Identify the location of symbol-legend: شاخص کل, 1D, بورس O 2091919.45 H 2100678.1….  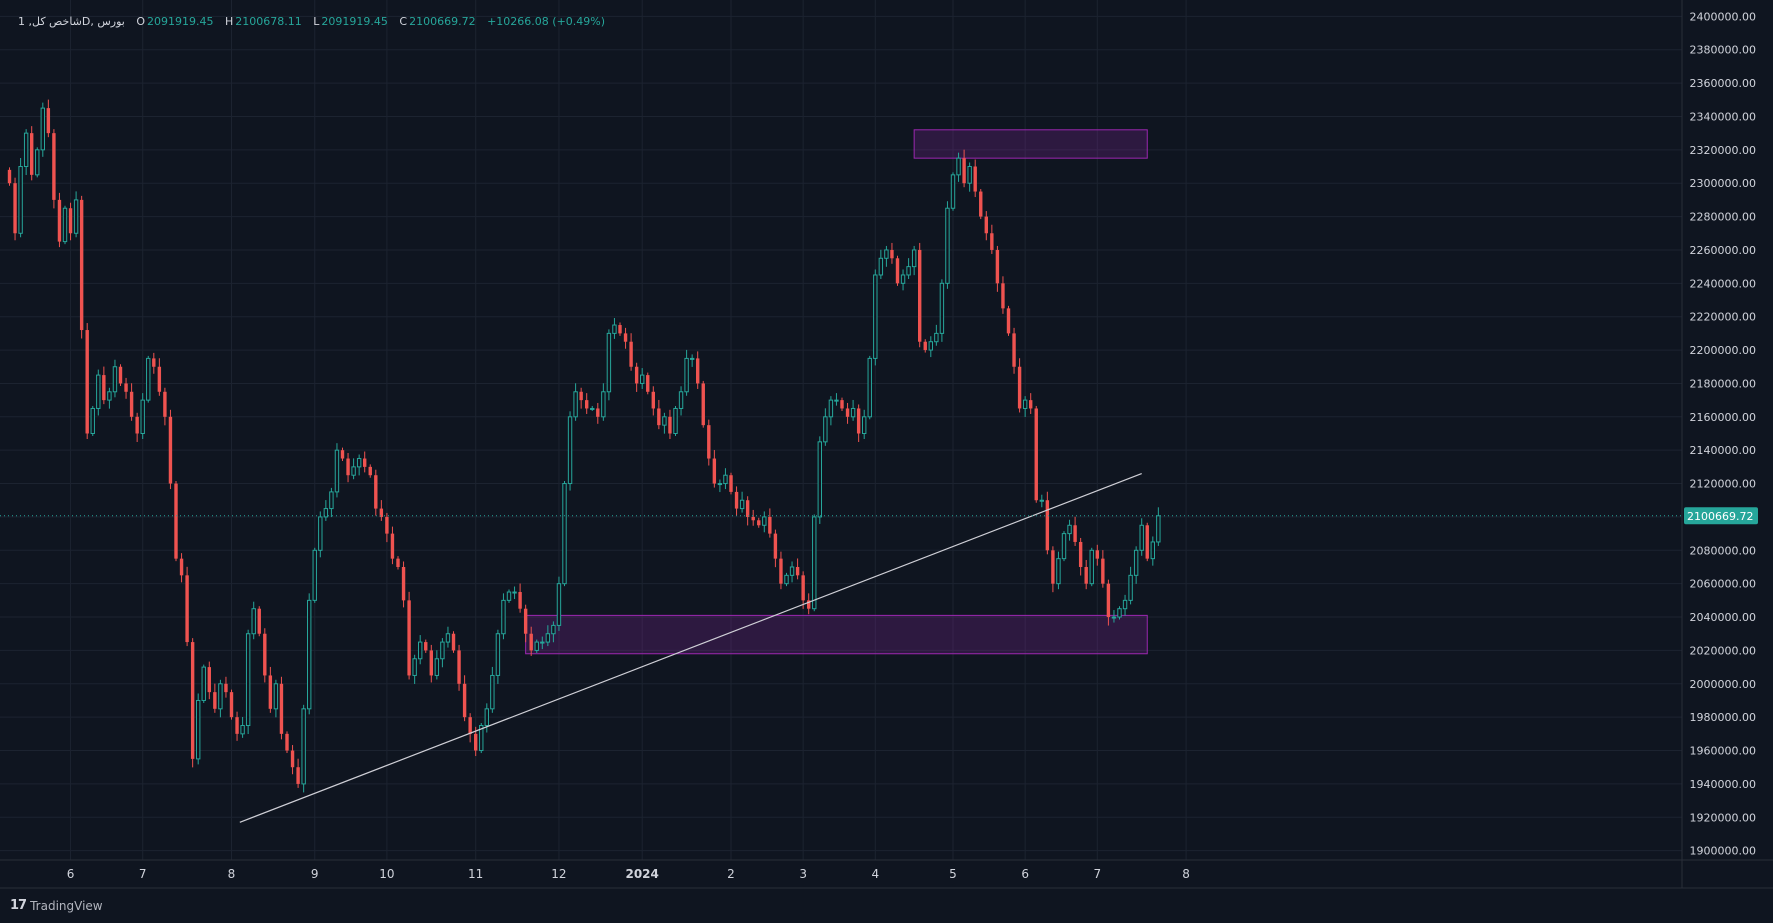
(315, 21).